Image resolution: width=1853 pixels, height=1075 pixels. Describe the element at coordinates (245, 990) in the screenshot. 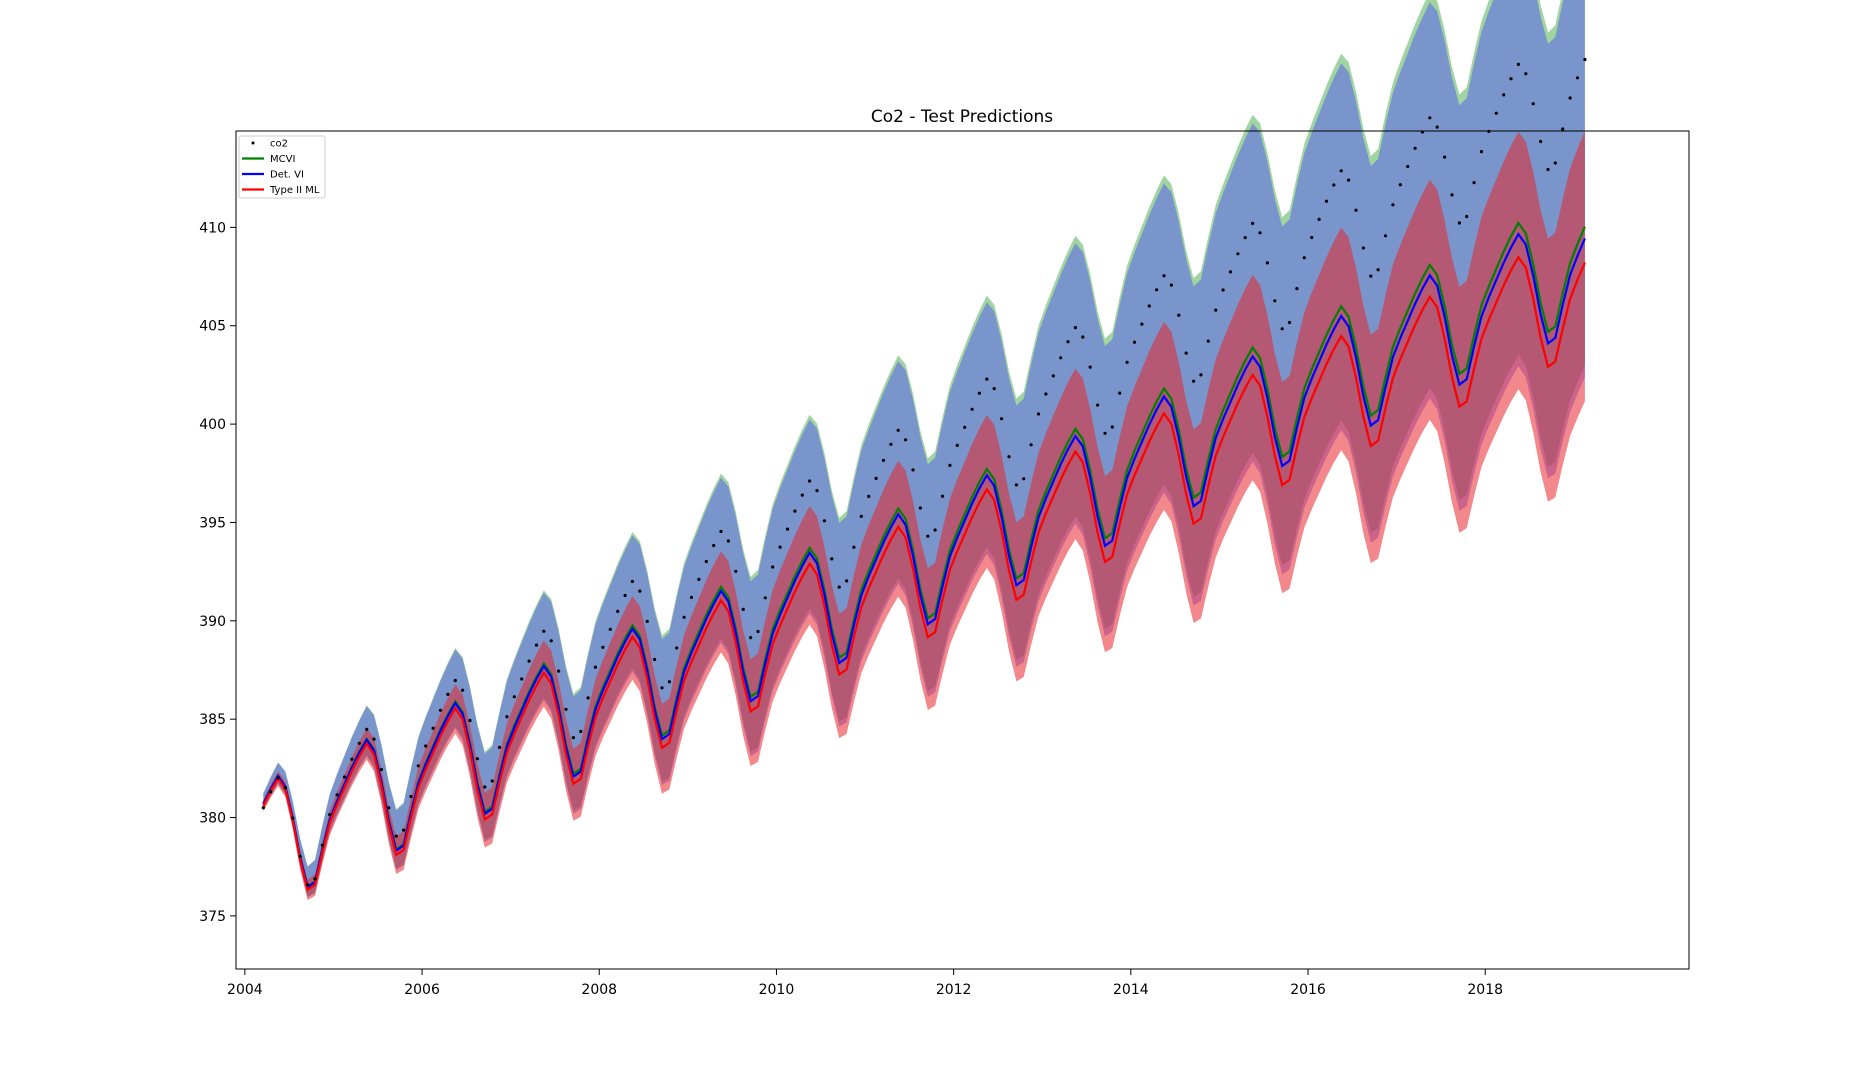

I see `x-tick-label: 2004` at that location.